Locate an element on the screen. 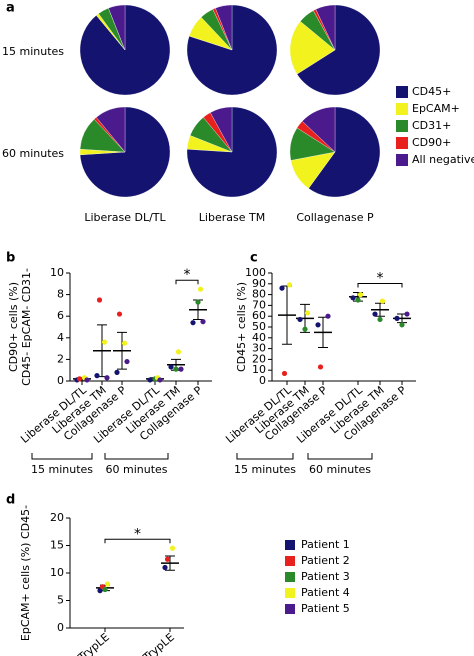 This screenshot has width=474, height=656. row-label: 60 minutes is located at coordinates (33, 153).